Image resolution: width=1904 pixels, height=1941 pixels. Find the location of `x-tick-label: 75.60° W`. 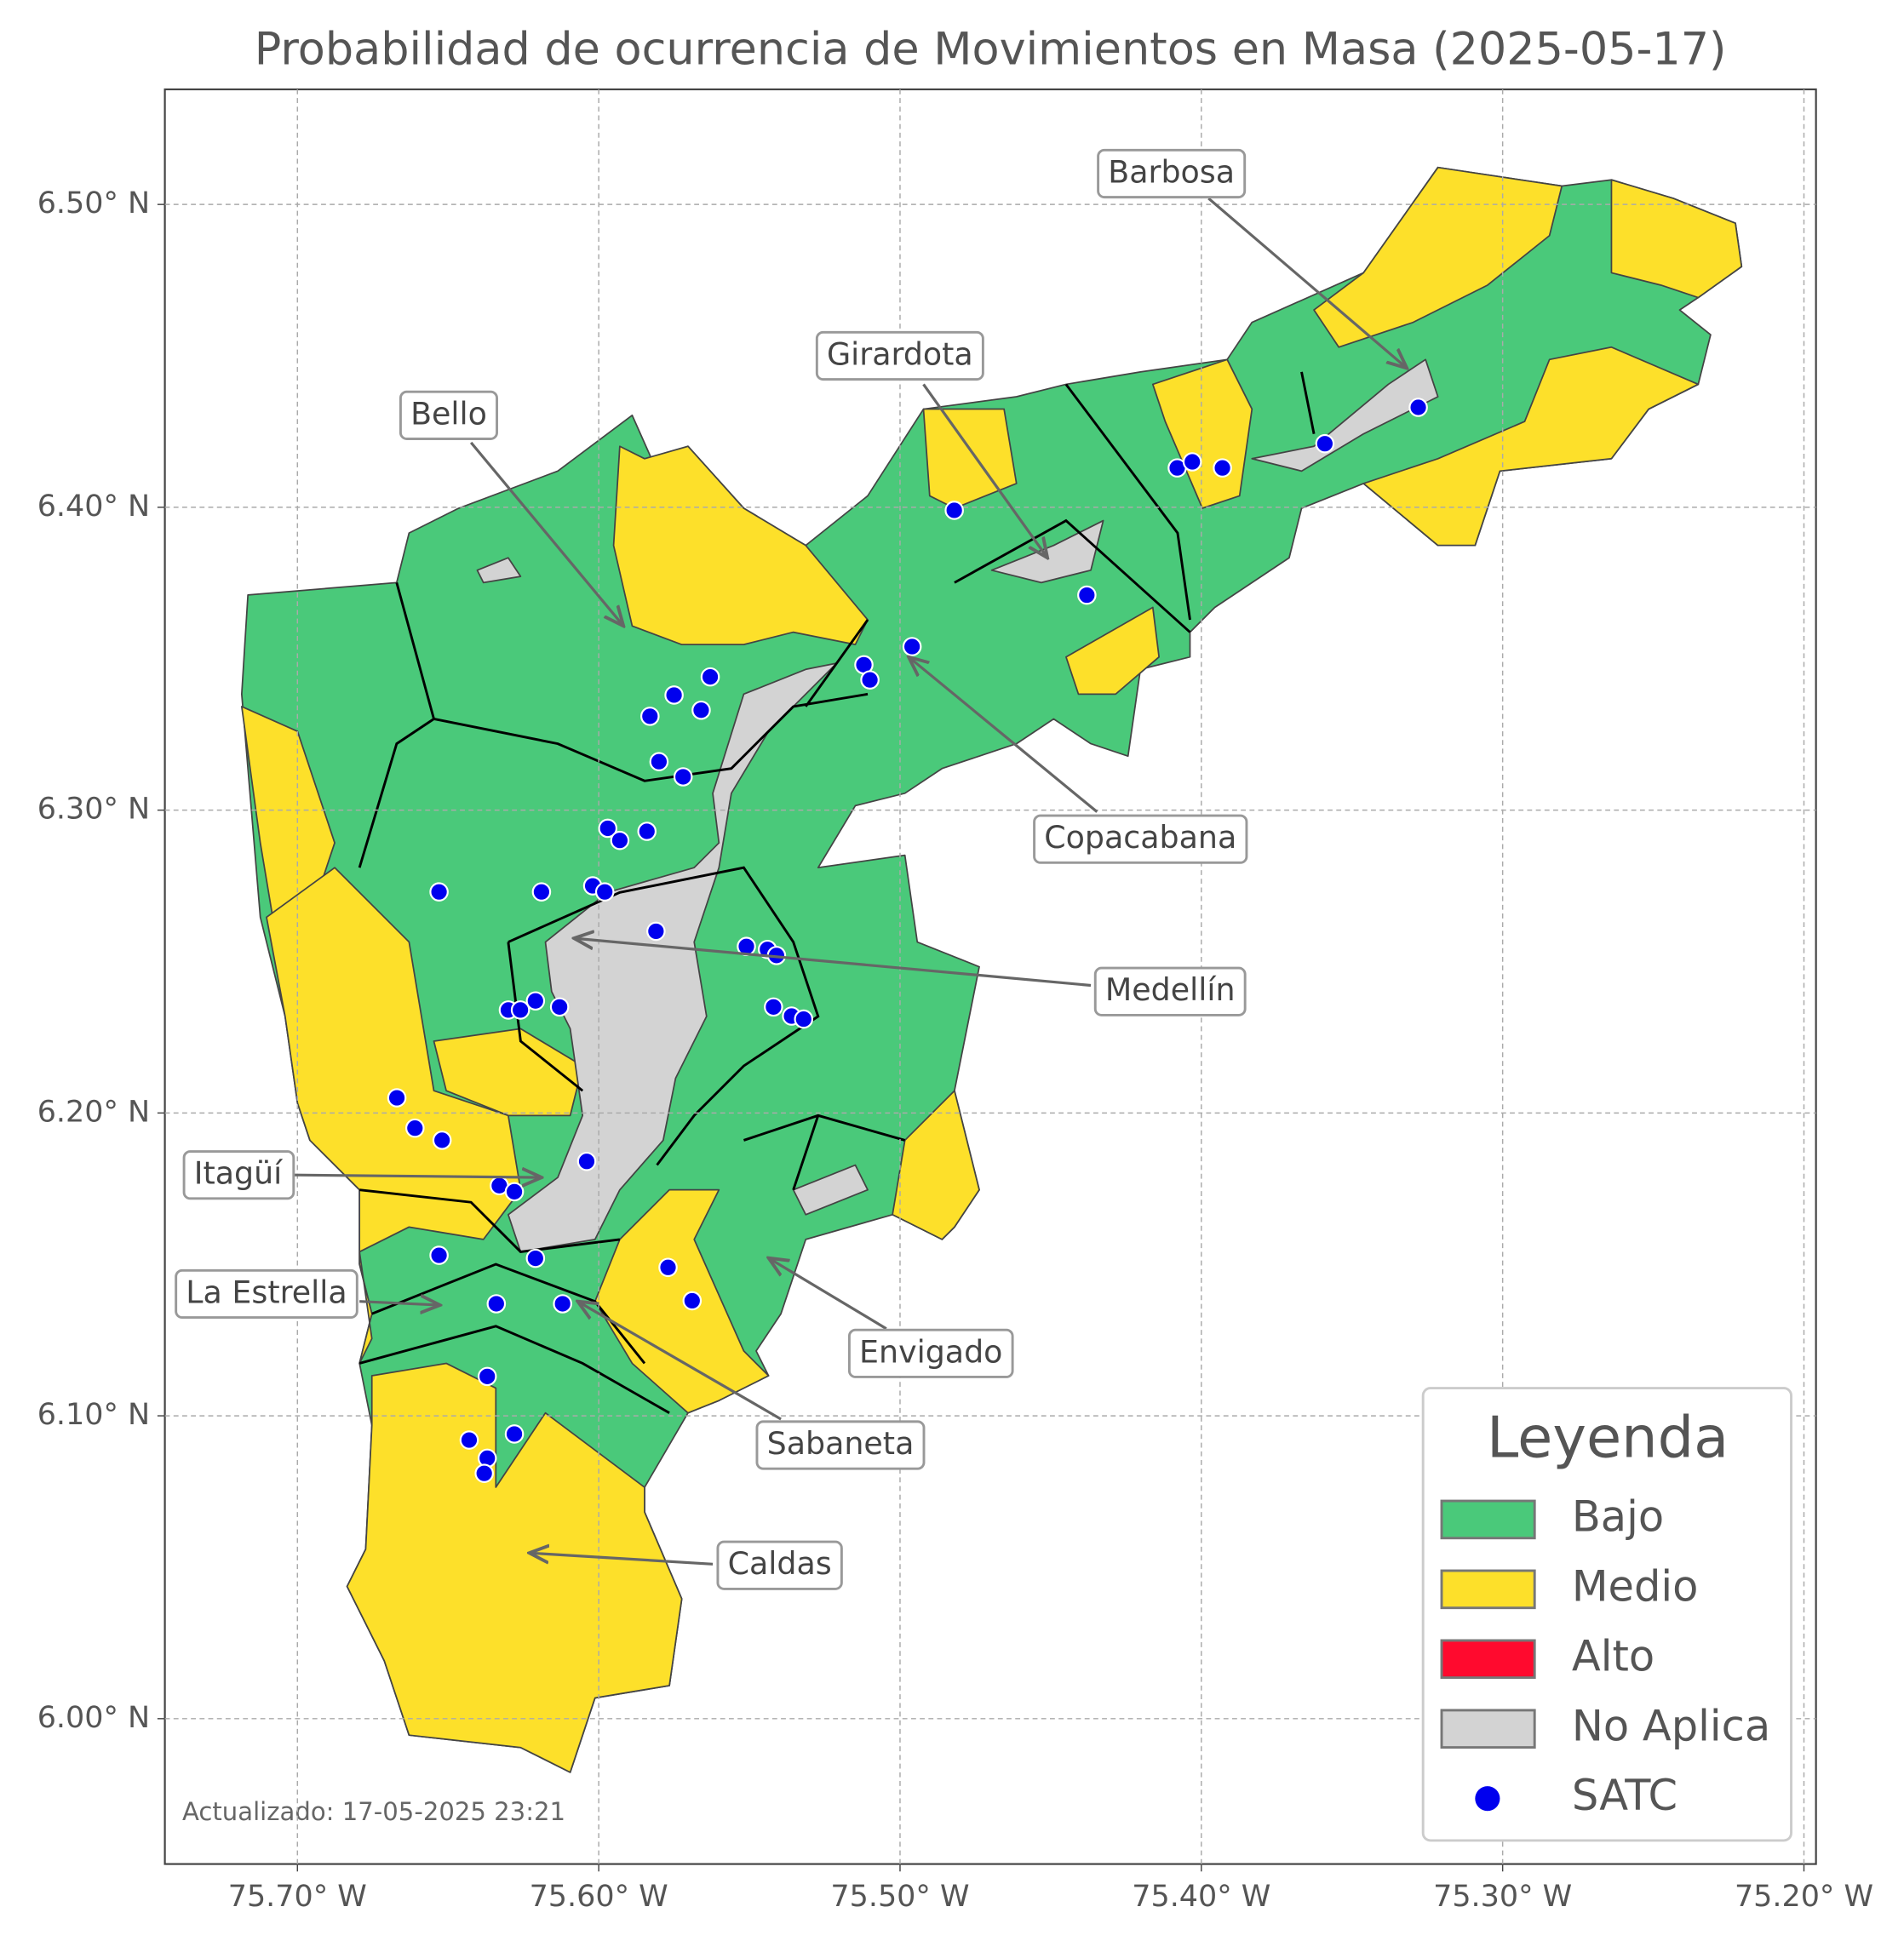

x-tick-label: 75.60° W is located at coordinates (599, 1897).